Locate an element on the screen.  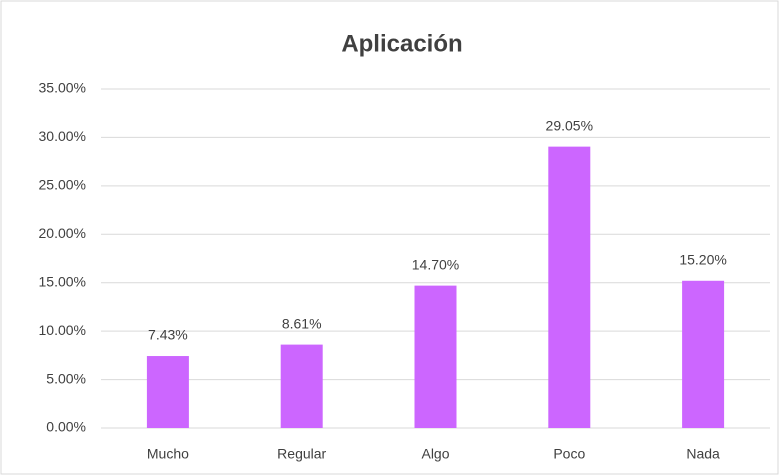
y-tick-label: 10.00% is located at coordinates (62, 330).